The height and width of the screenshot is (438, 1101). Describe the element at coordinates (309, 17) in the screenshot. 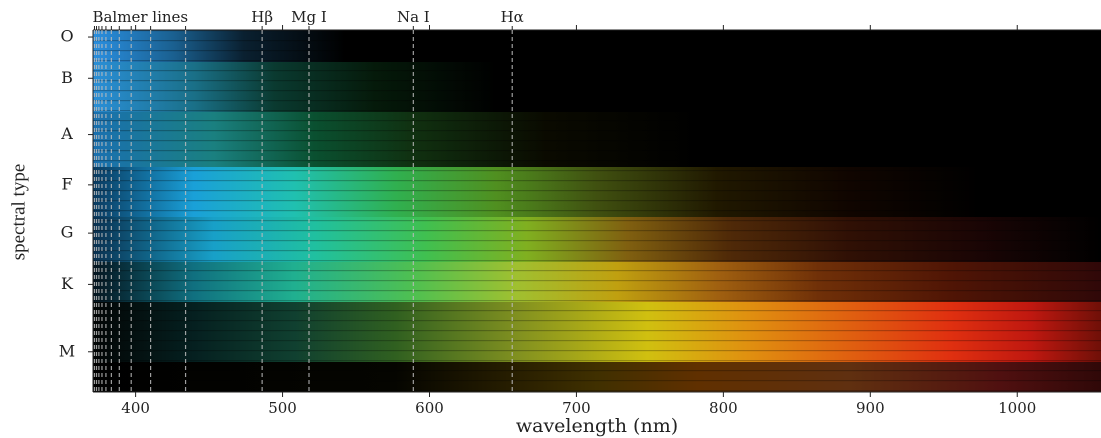

I see `line-label: Mg I` at that location.